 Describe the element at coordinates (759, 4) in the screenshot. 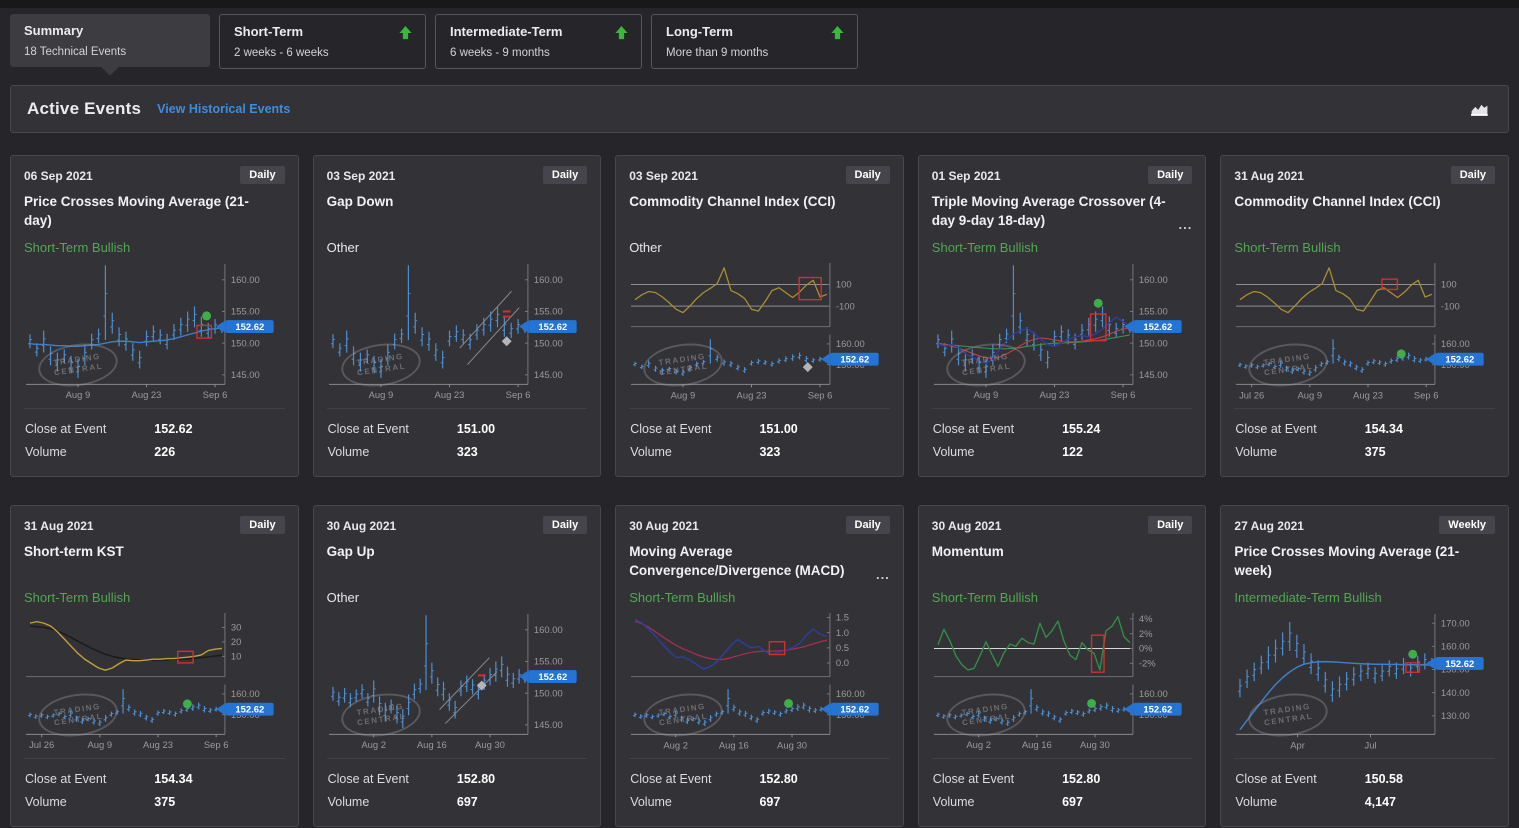

I see `top-strip` at that location.